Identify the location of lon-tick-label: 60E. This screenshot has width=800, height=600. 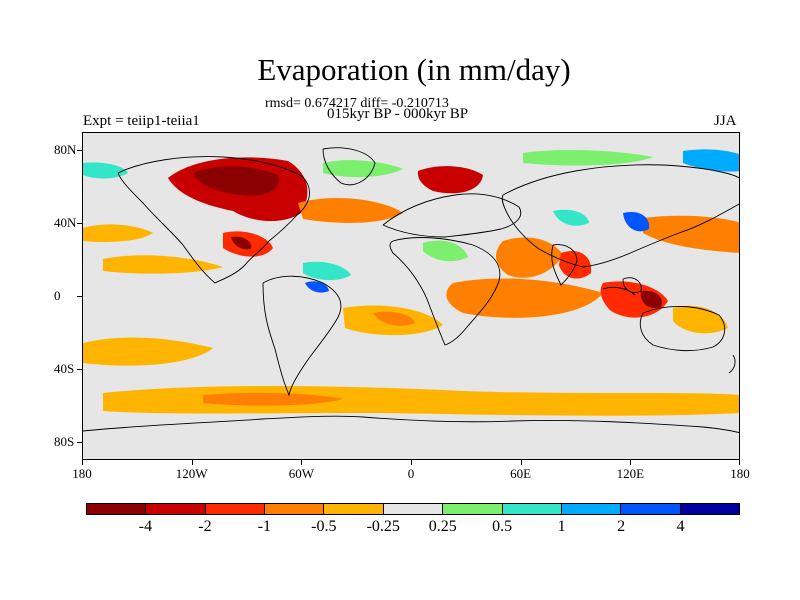
(521, 473).